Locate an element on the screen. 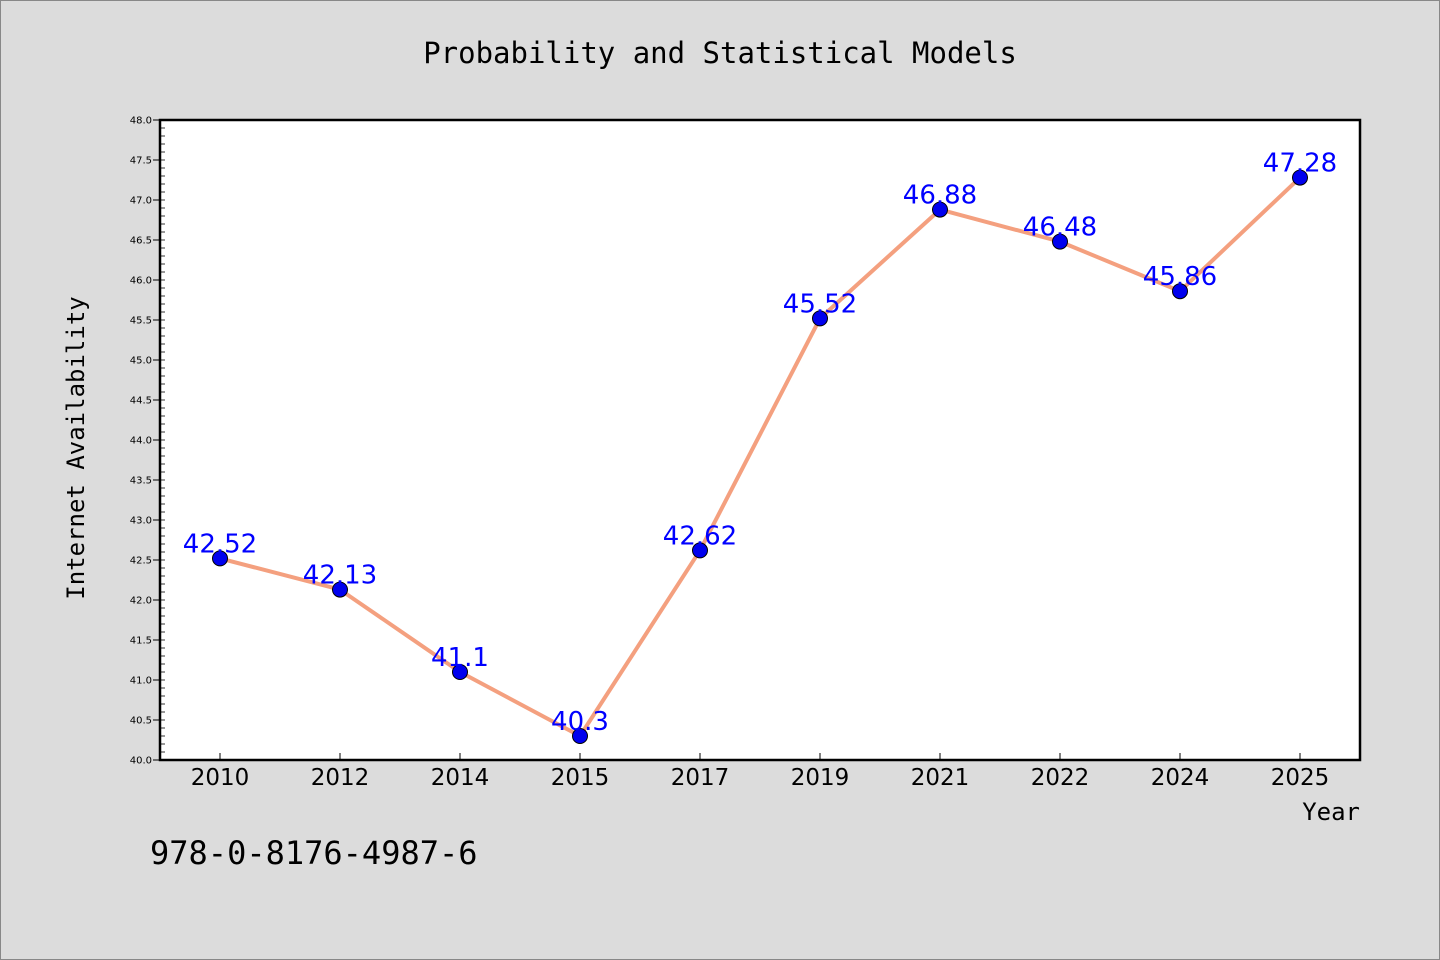 The width and height of the screenshot is (1440, 960). data-label: 47.28 is located at coordinates (1300, 164).